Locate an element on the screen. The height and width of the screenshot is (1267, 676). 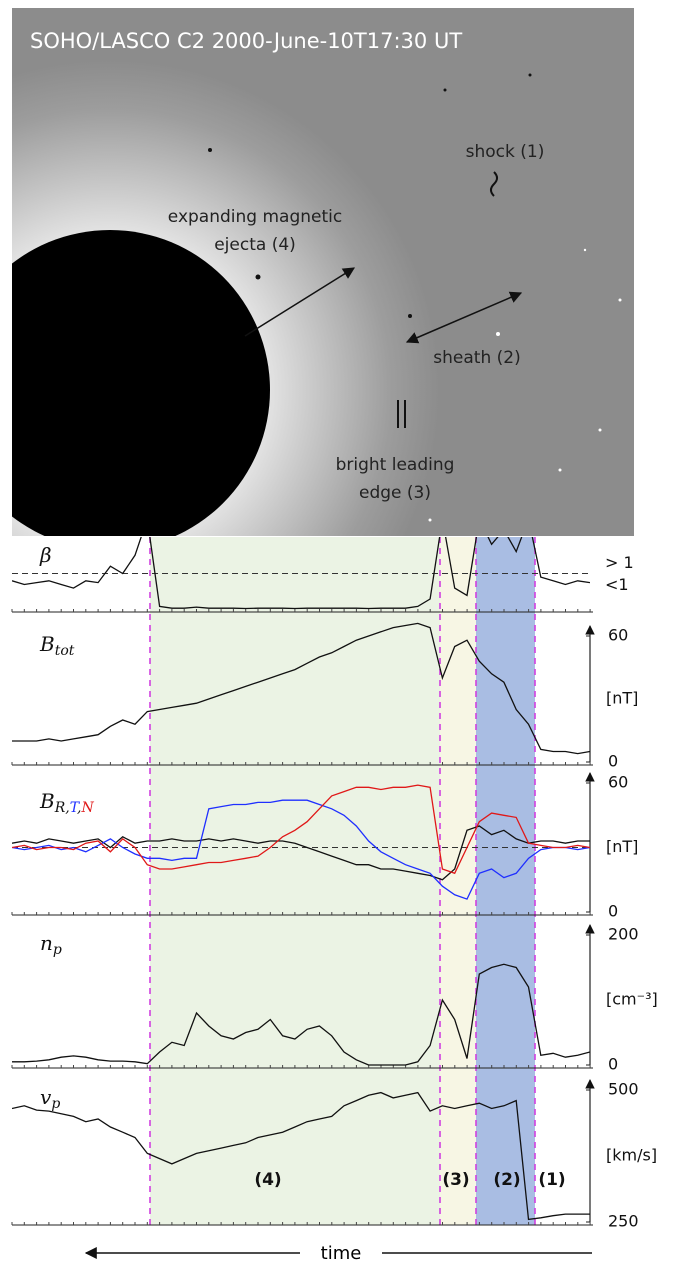
image-title: SOHO/LASCO C2 2000-June-10T17:30 UT is located at coordinates (246, 41).